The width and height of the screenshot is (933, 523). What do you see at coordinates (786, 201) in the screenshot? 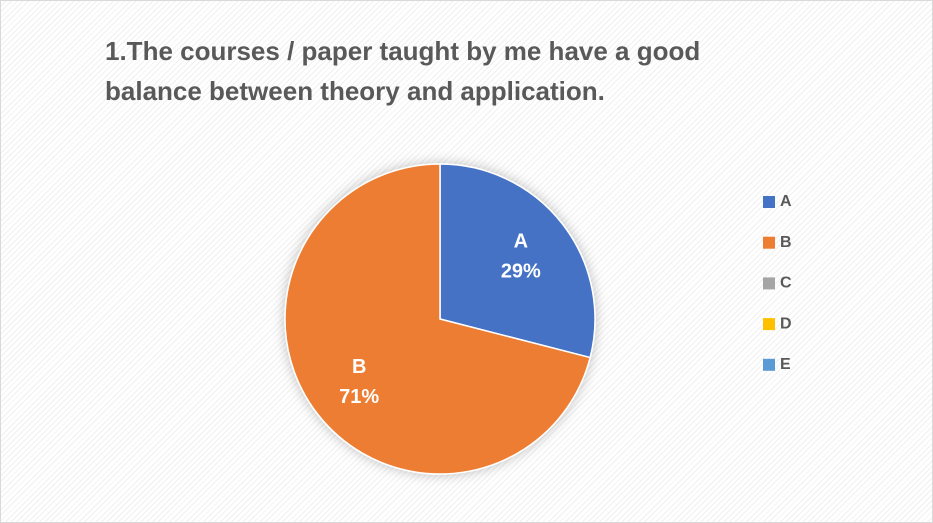
I see `legend-label: A` at bounding box center [786, 201].